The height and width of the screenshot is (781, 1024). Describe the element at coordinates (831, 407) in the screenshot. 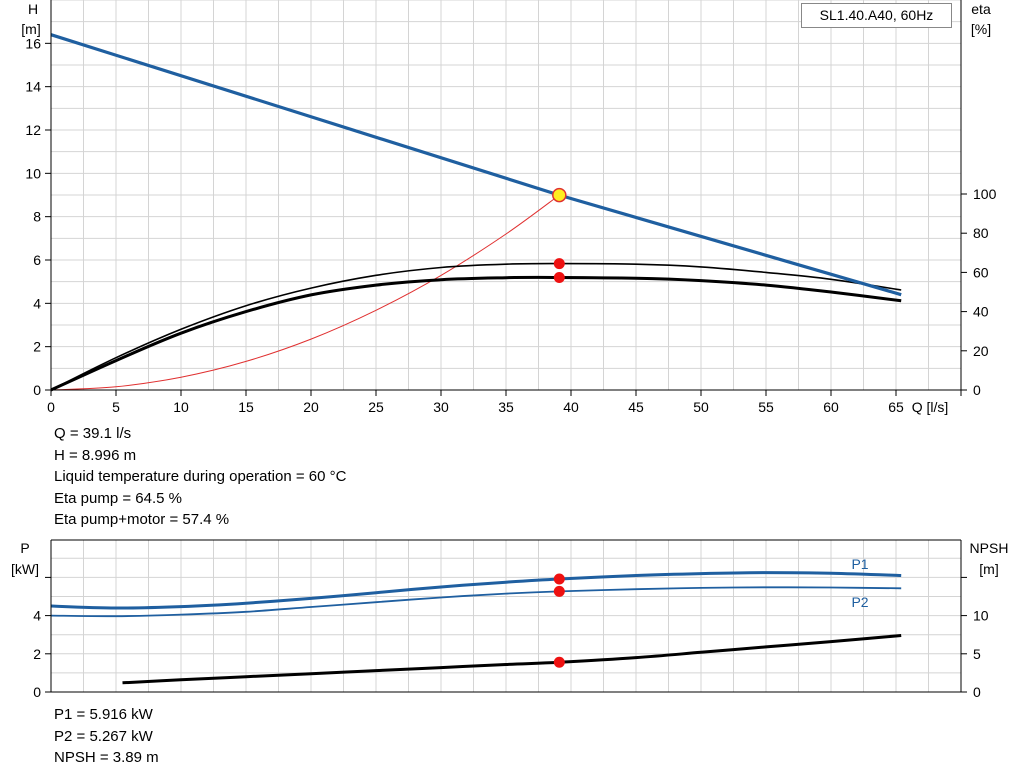

I see `x-tick-label: 60` at that location.